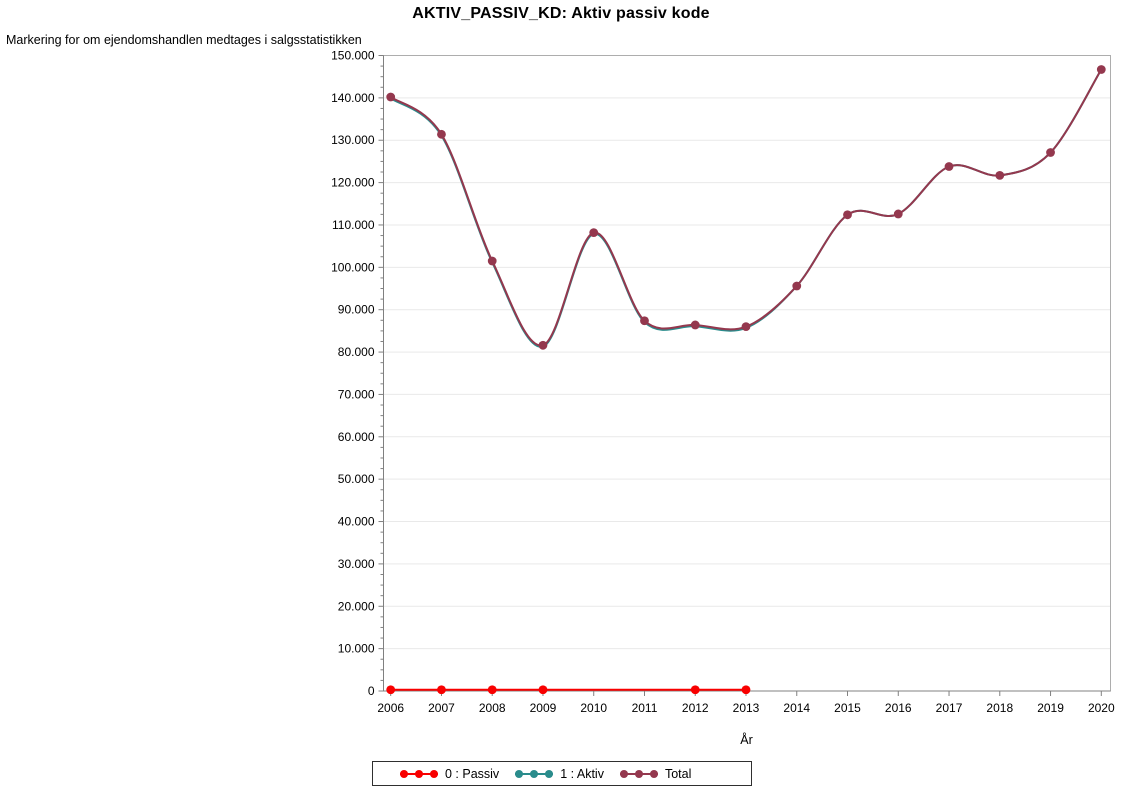  What do you see at coordinates (949, 708) in the screenshot?
I see `x-tick-label: 2017` at bounding box center [949, 708].